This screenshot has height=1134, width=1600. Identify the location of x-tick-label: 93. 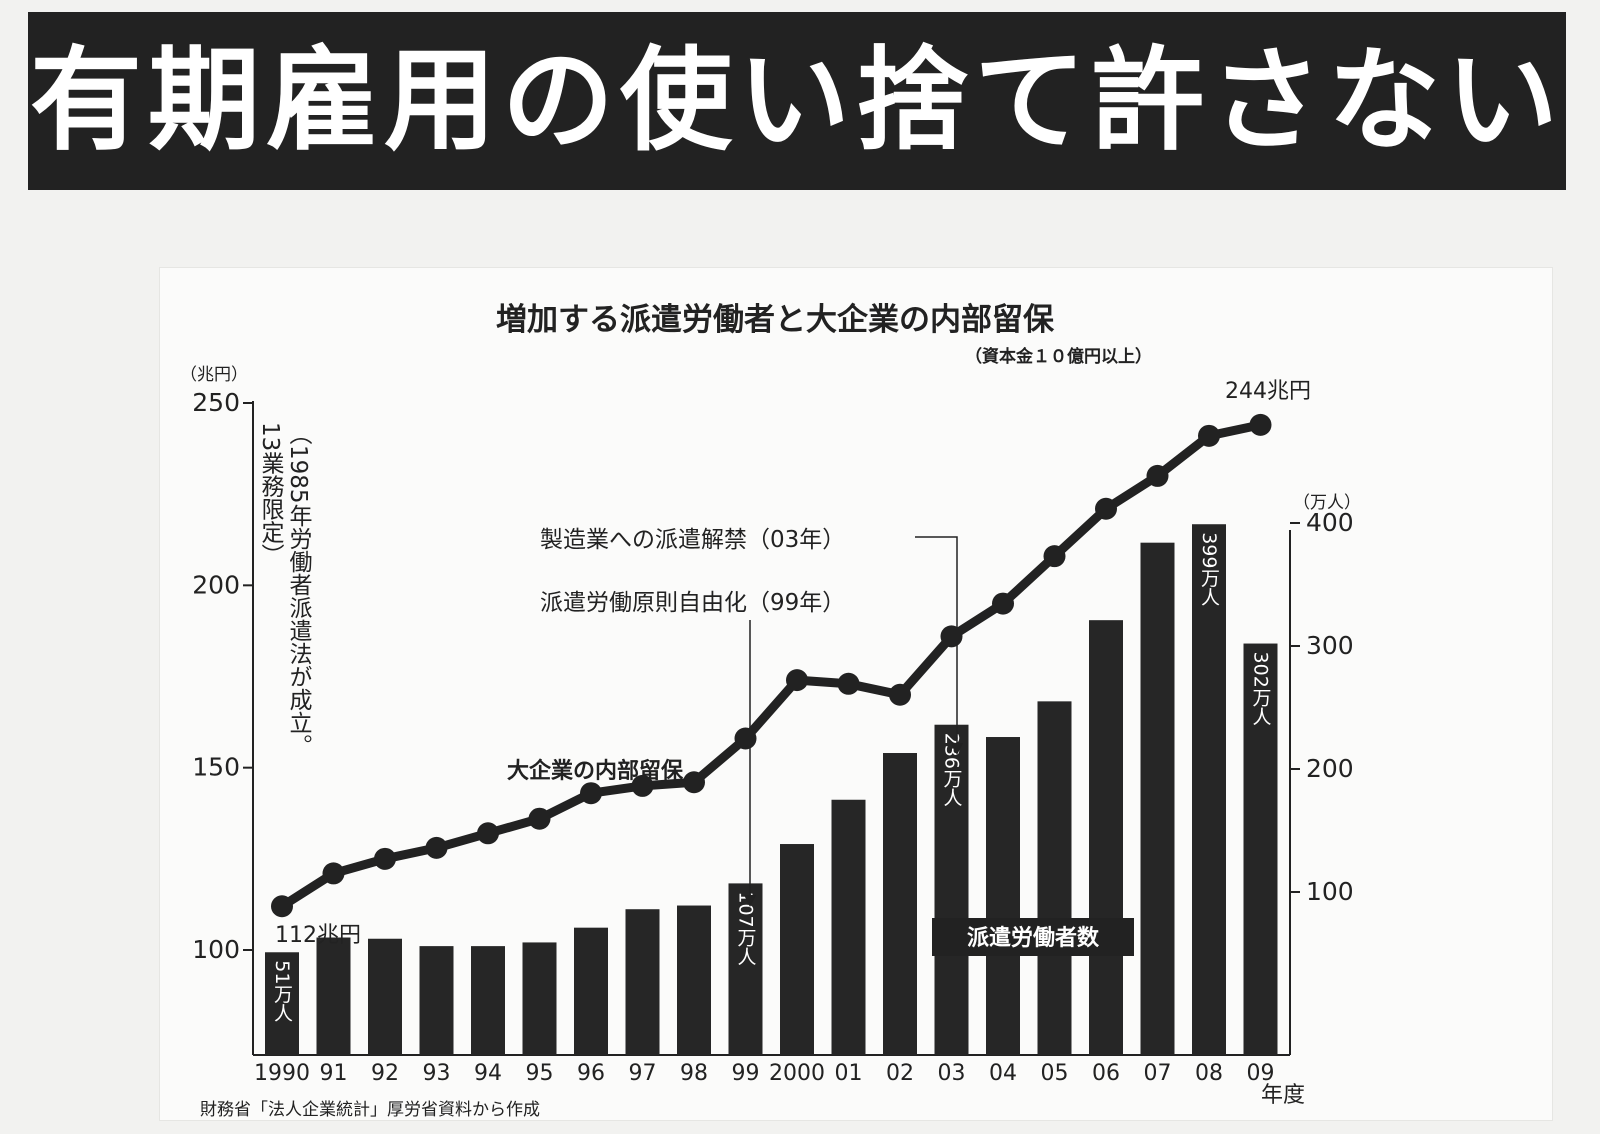
(437, 1073).